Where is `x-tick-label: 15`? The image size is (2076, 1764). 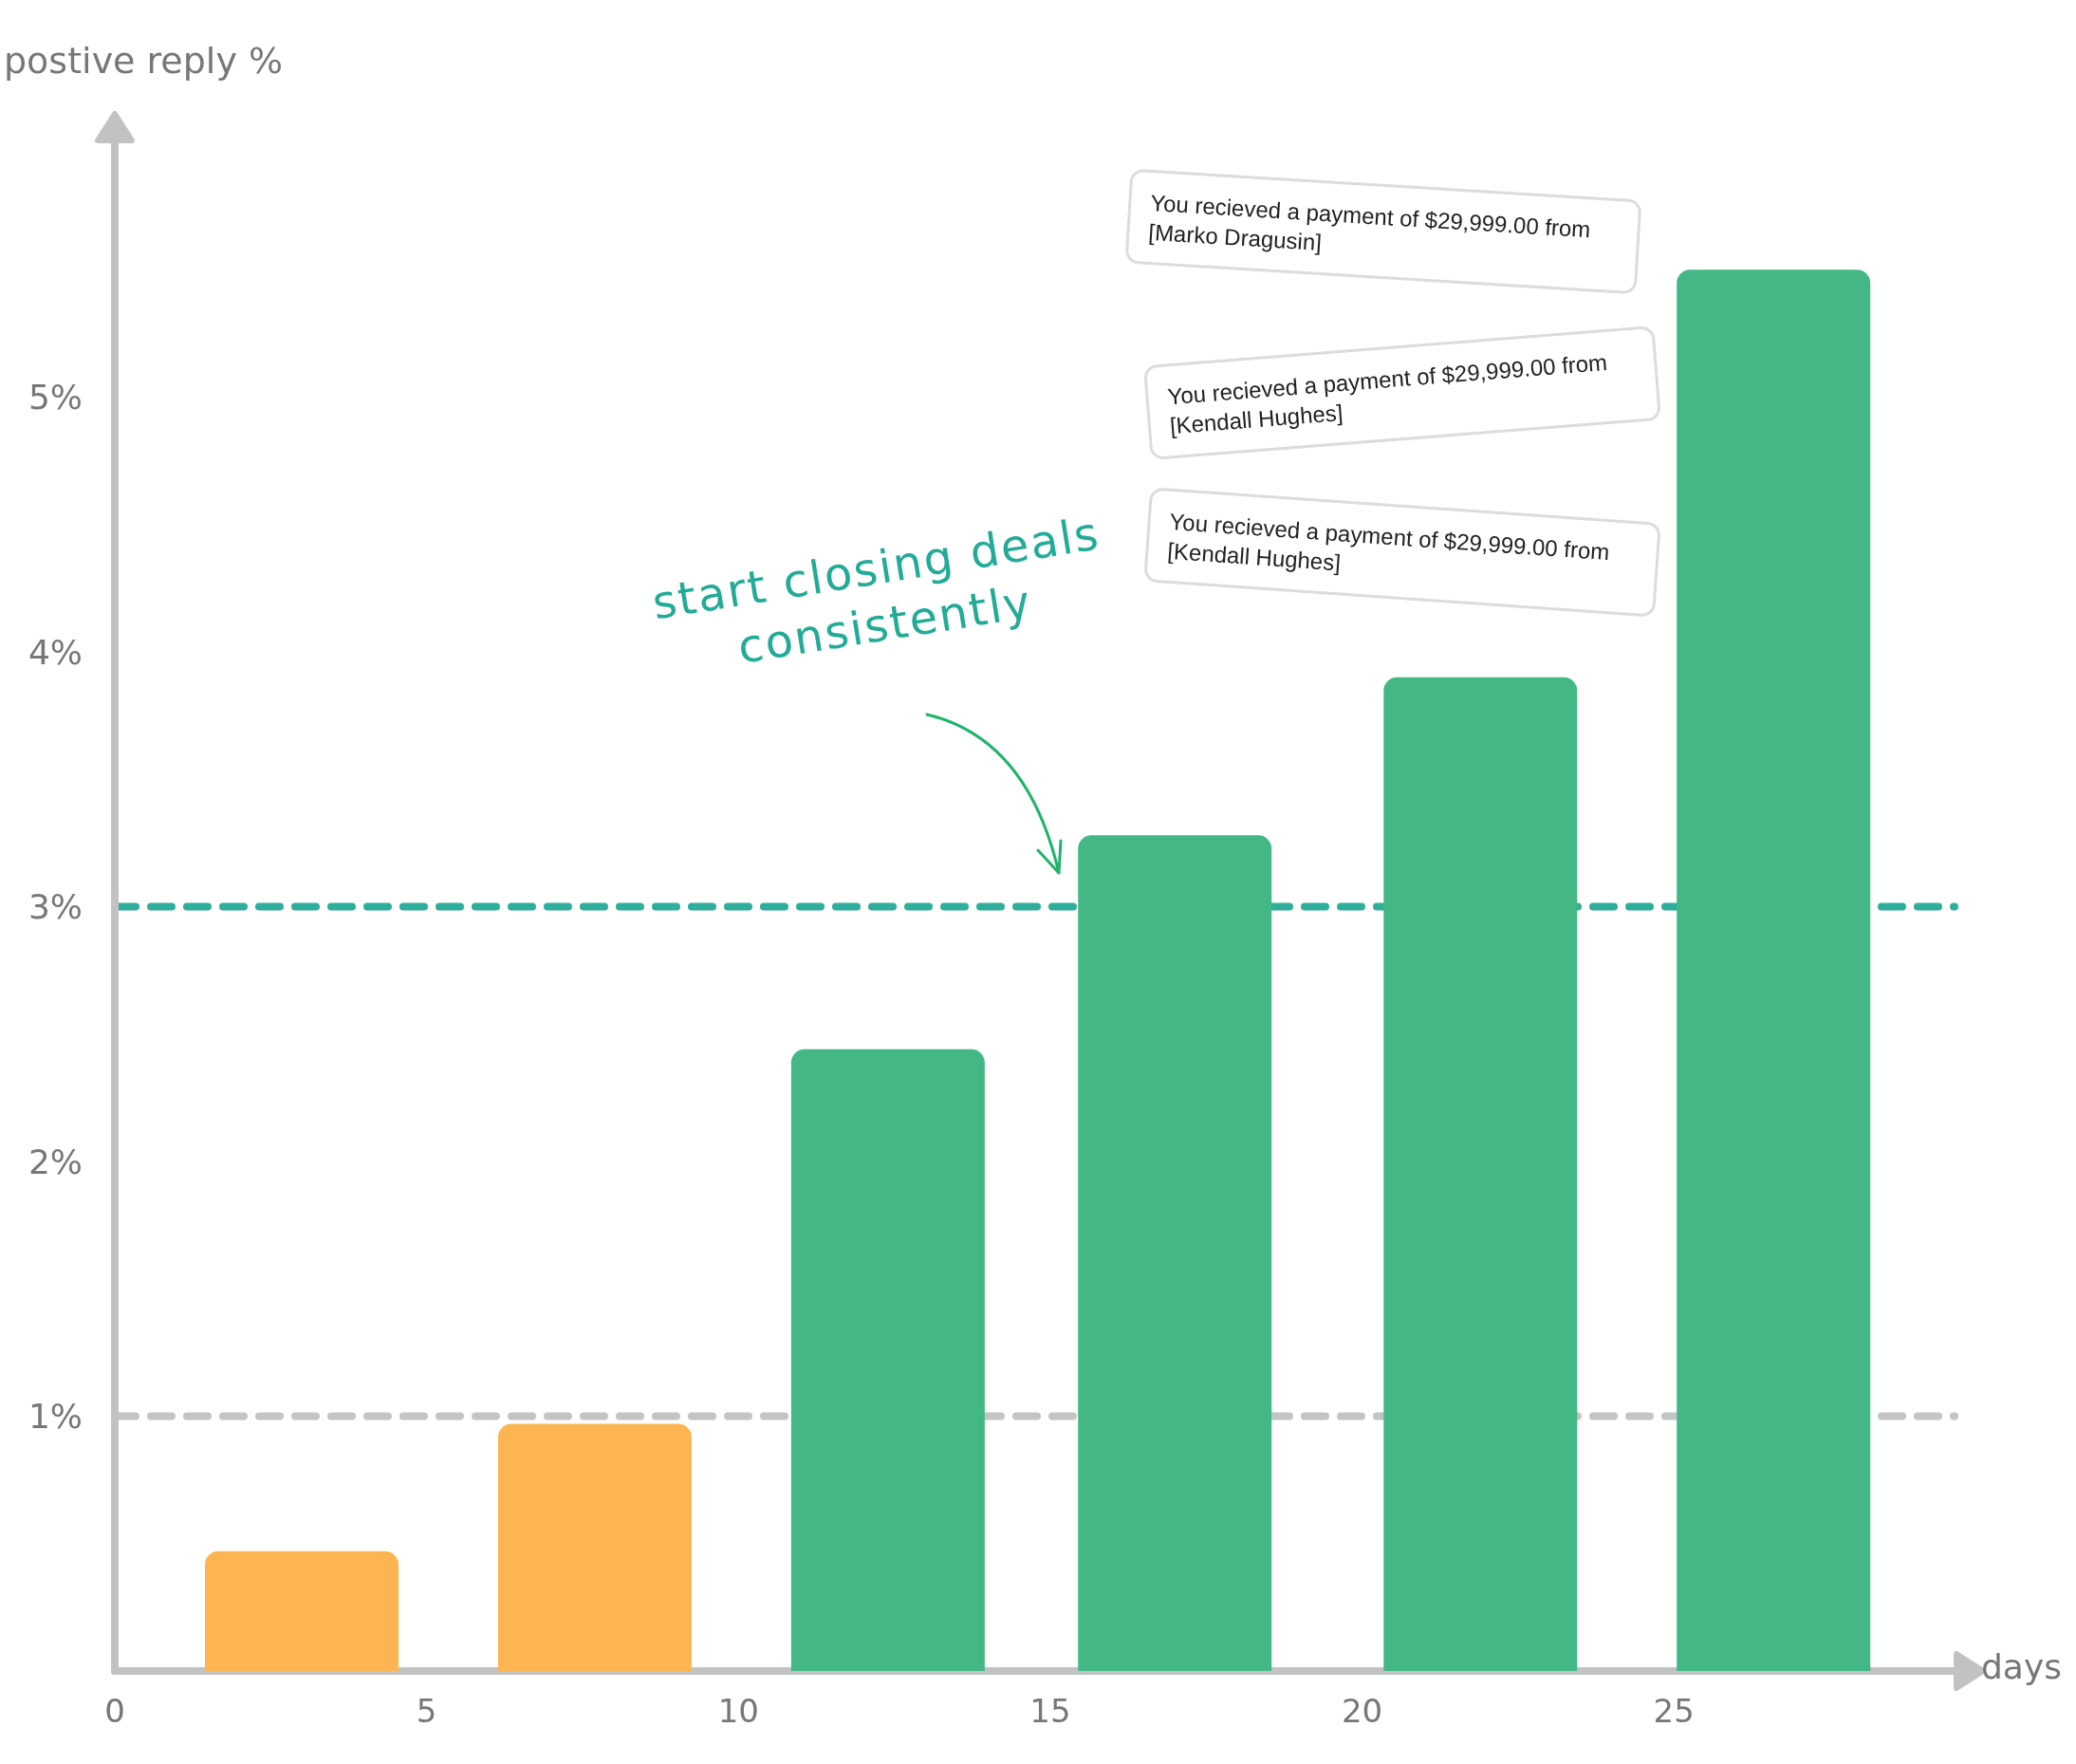 x-tick-label: 15 is located at coordinates (1050, 1711).